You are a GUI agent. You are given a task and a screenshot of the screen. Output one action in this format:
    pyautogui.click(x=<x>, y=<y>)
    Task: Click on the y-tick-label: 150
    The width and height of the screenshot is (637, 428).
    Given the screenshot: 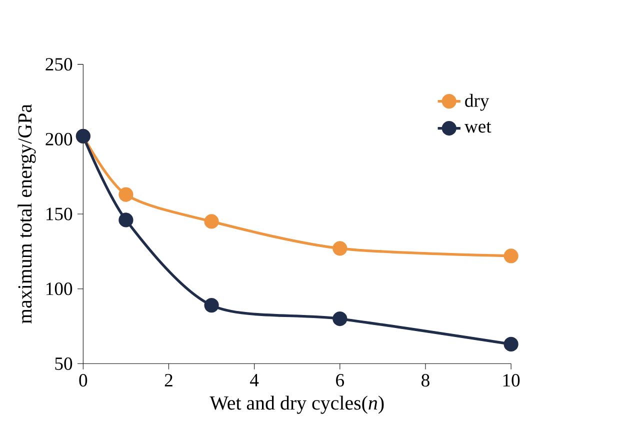 What is the action you would take?
    pyautogui.click(x=59, y=214)
    